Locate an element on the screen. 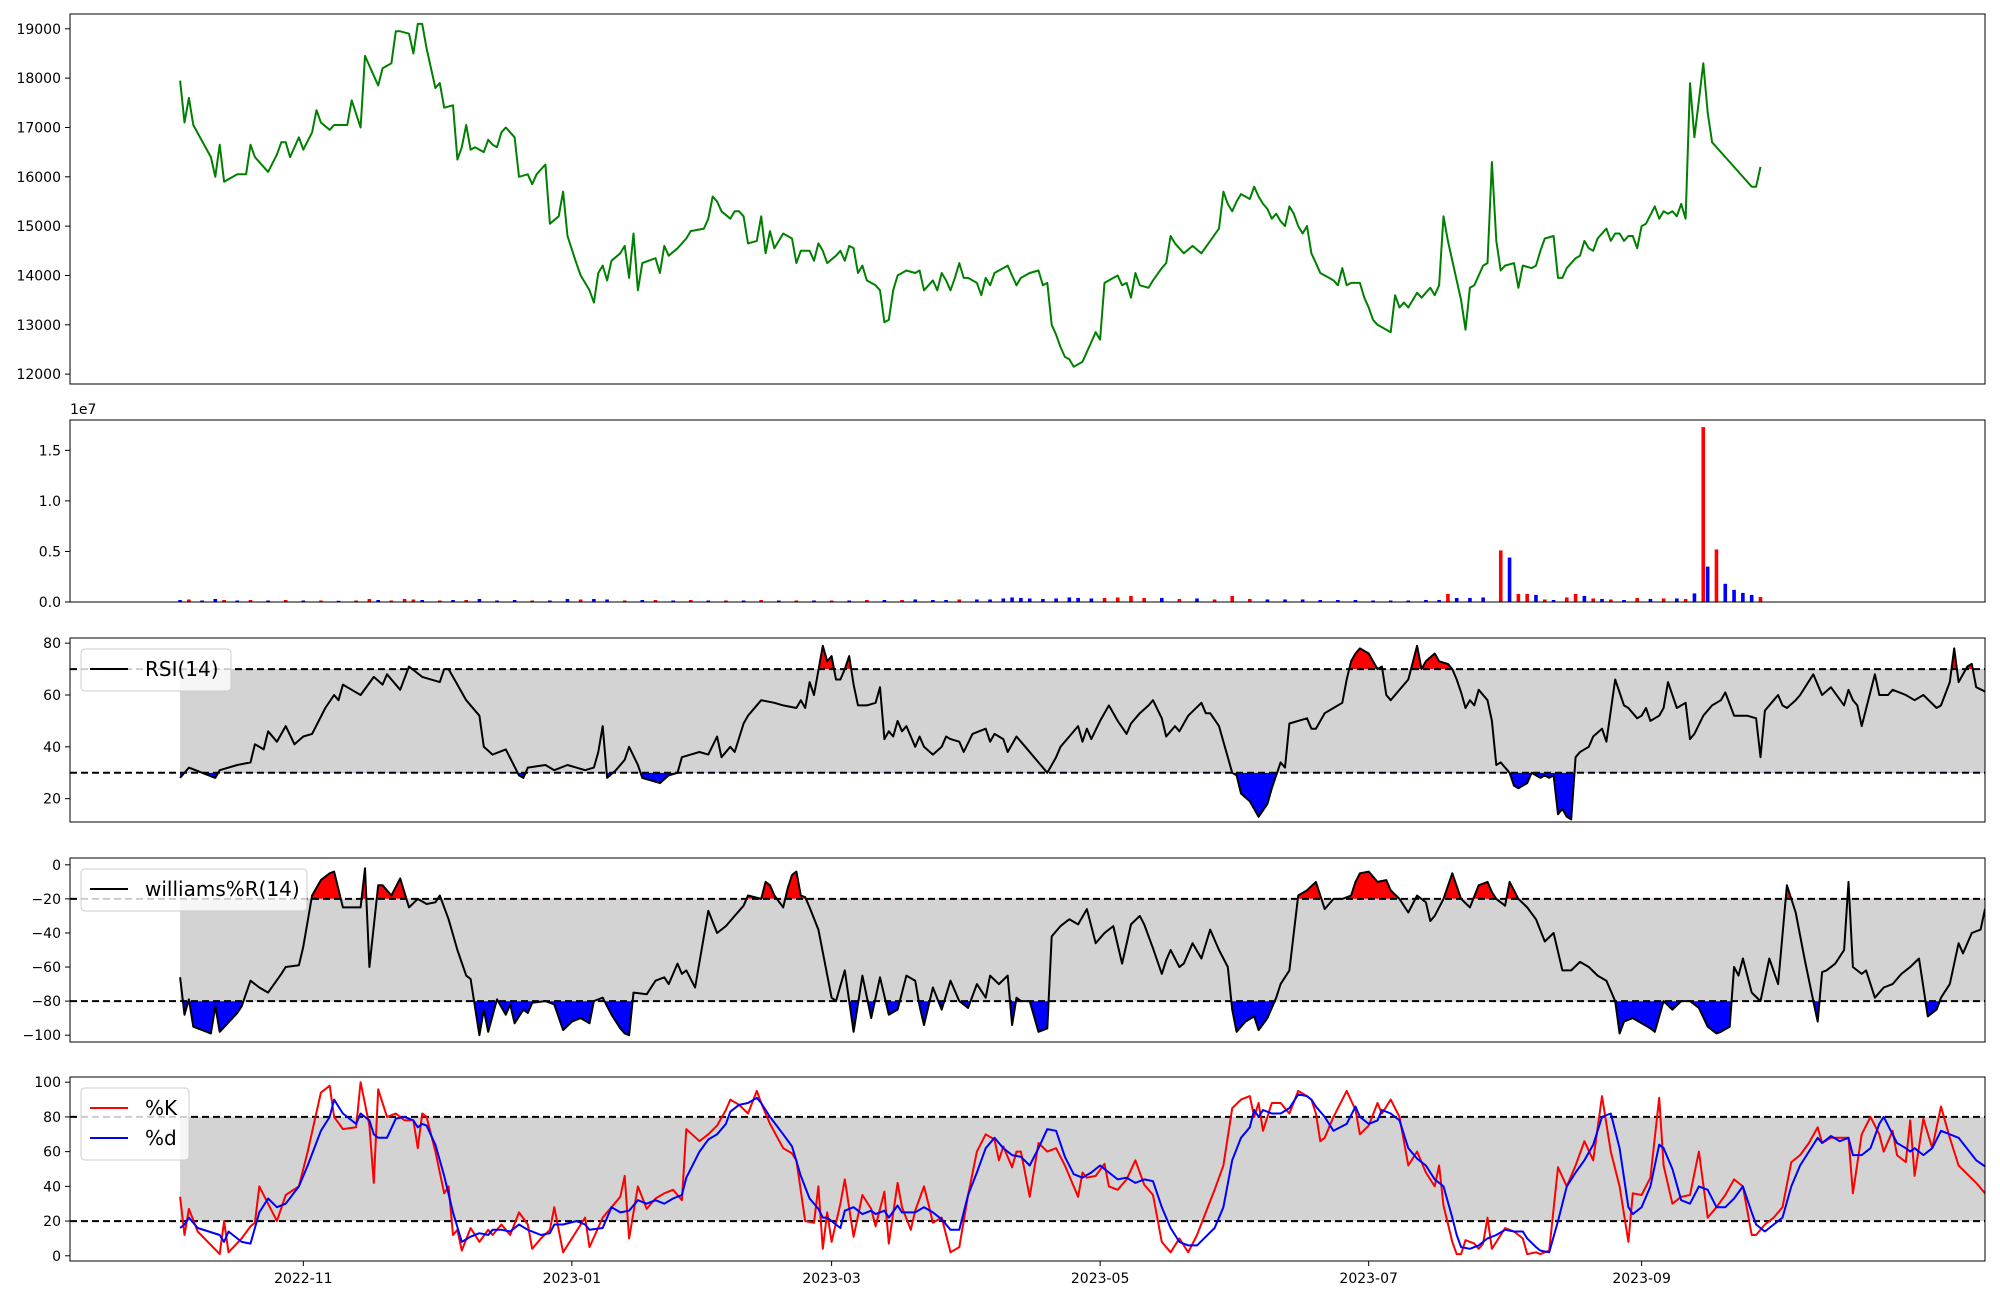  rsi-frame is located at coordinates (1027, 730).